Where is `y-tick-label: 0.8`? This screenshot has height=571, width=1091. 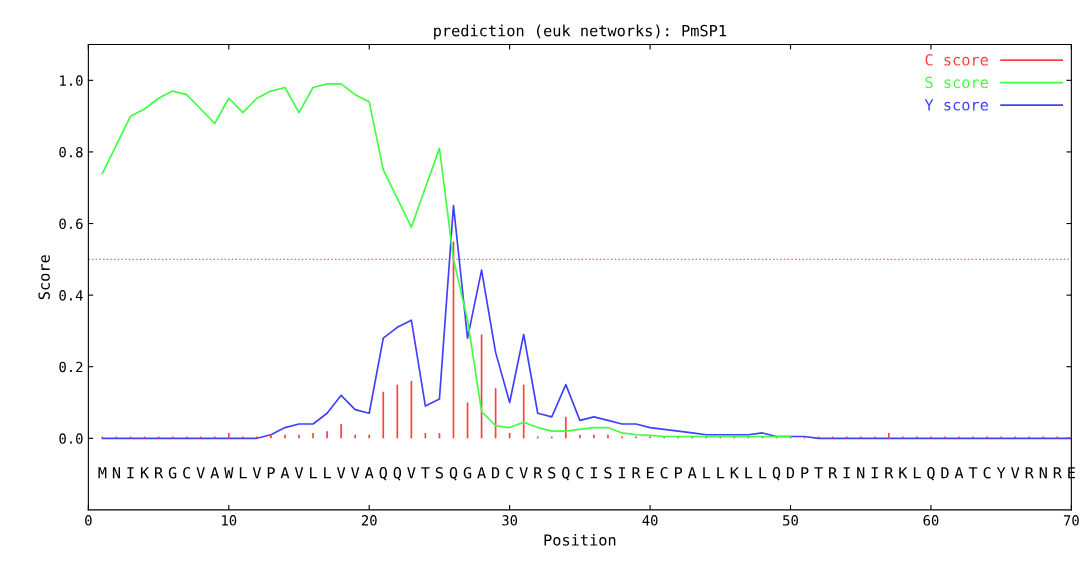 y-tick-label: 0.8 is located at coordinates (71, 152).